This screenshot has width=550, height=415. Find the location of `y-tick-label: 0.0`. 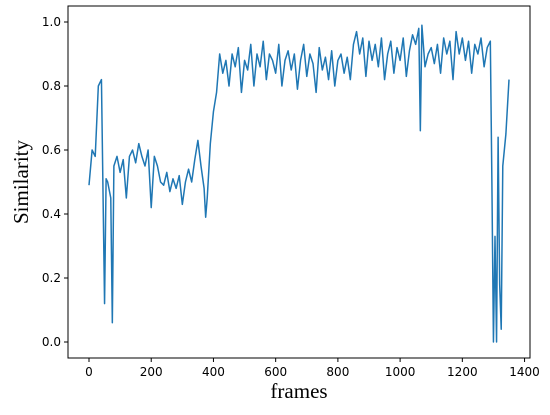

y-tick-label: 0.0 is located at coordinates (51, 342).